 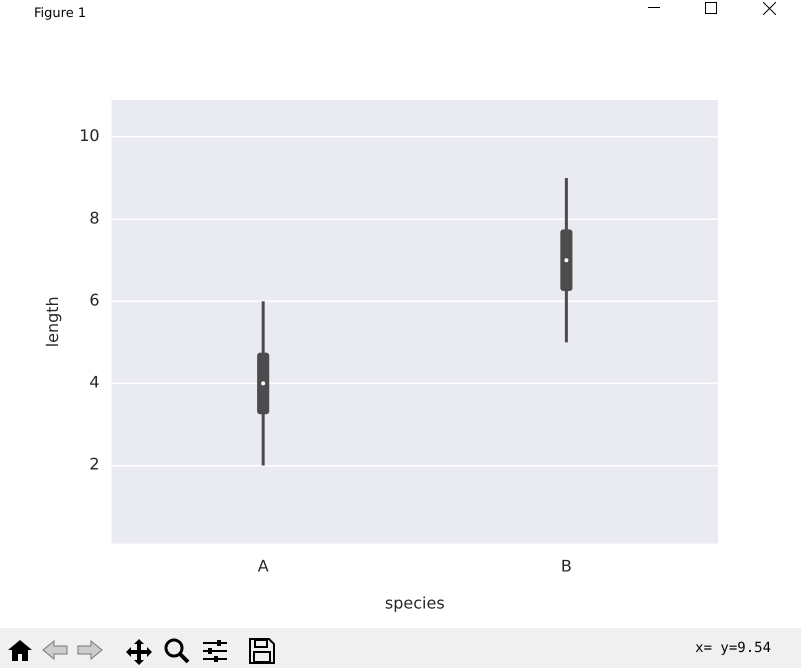 What do you see at coordinates (263, 566) in the screenshot?
I see `x-tick-label: A` at bounding box center [263, 566].